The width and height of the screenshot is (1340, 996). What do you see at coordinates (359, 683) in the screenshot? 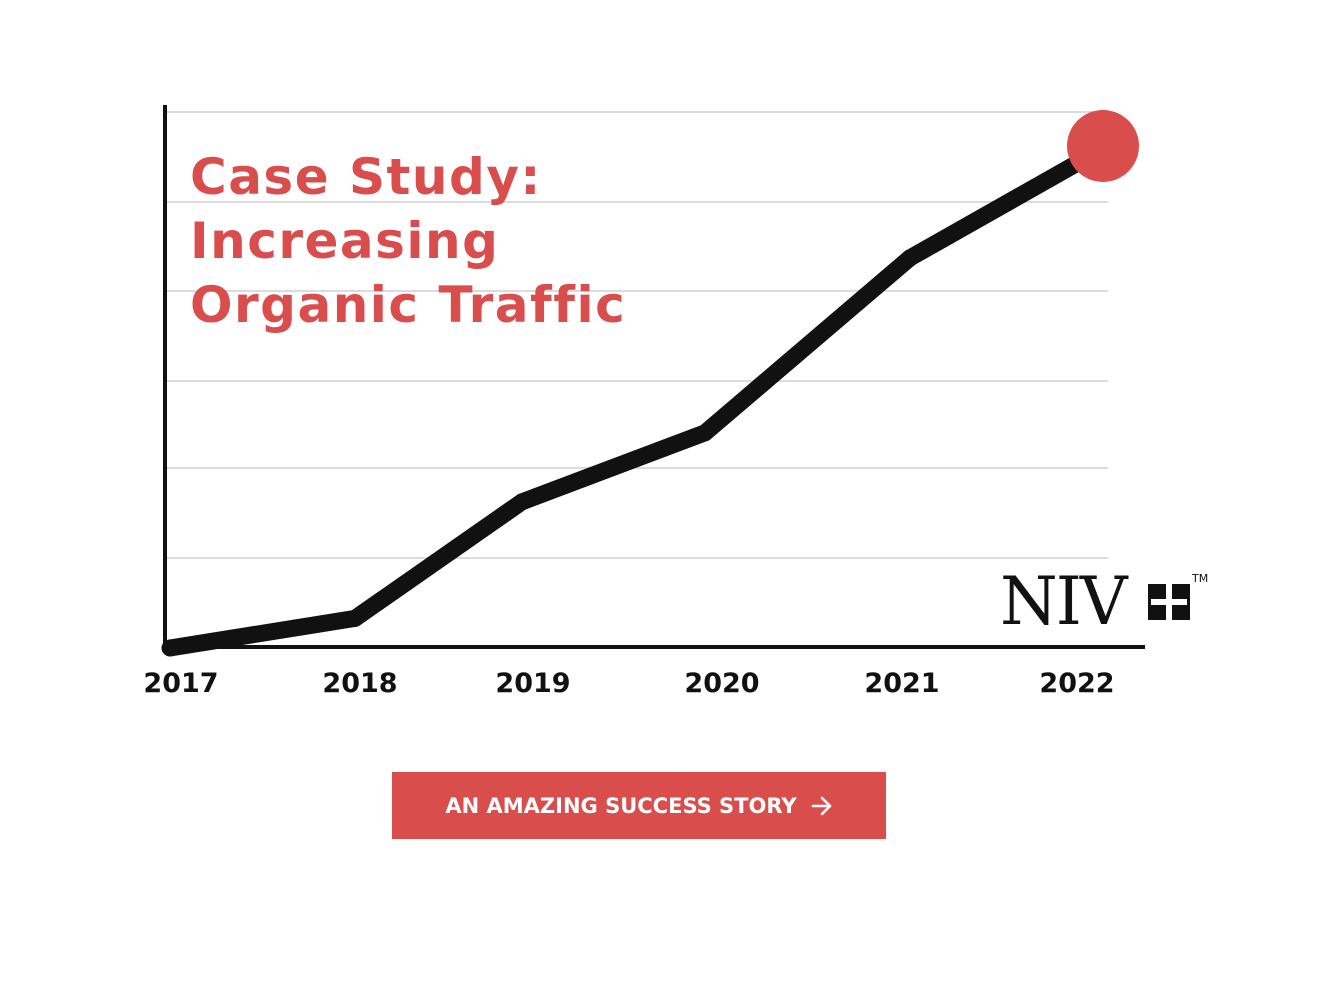
I see `x-tick-label: 2018` at bounding box center [359, 683].